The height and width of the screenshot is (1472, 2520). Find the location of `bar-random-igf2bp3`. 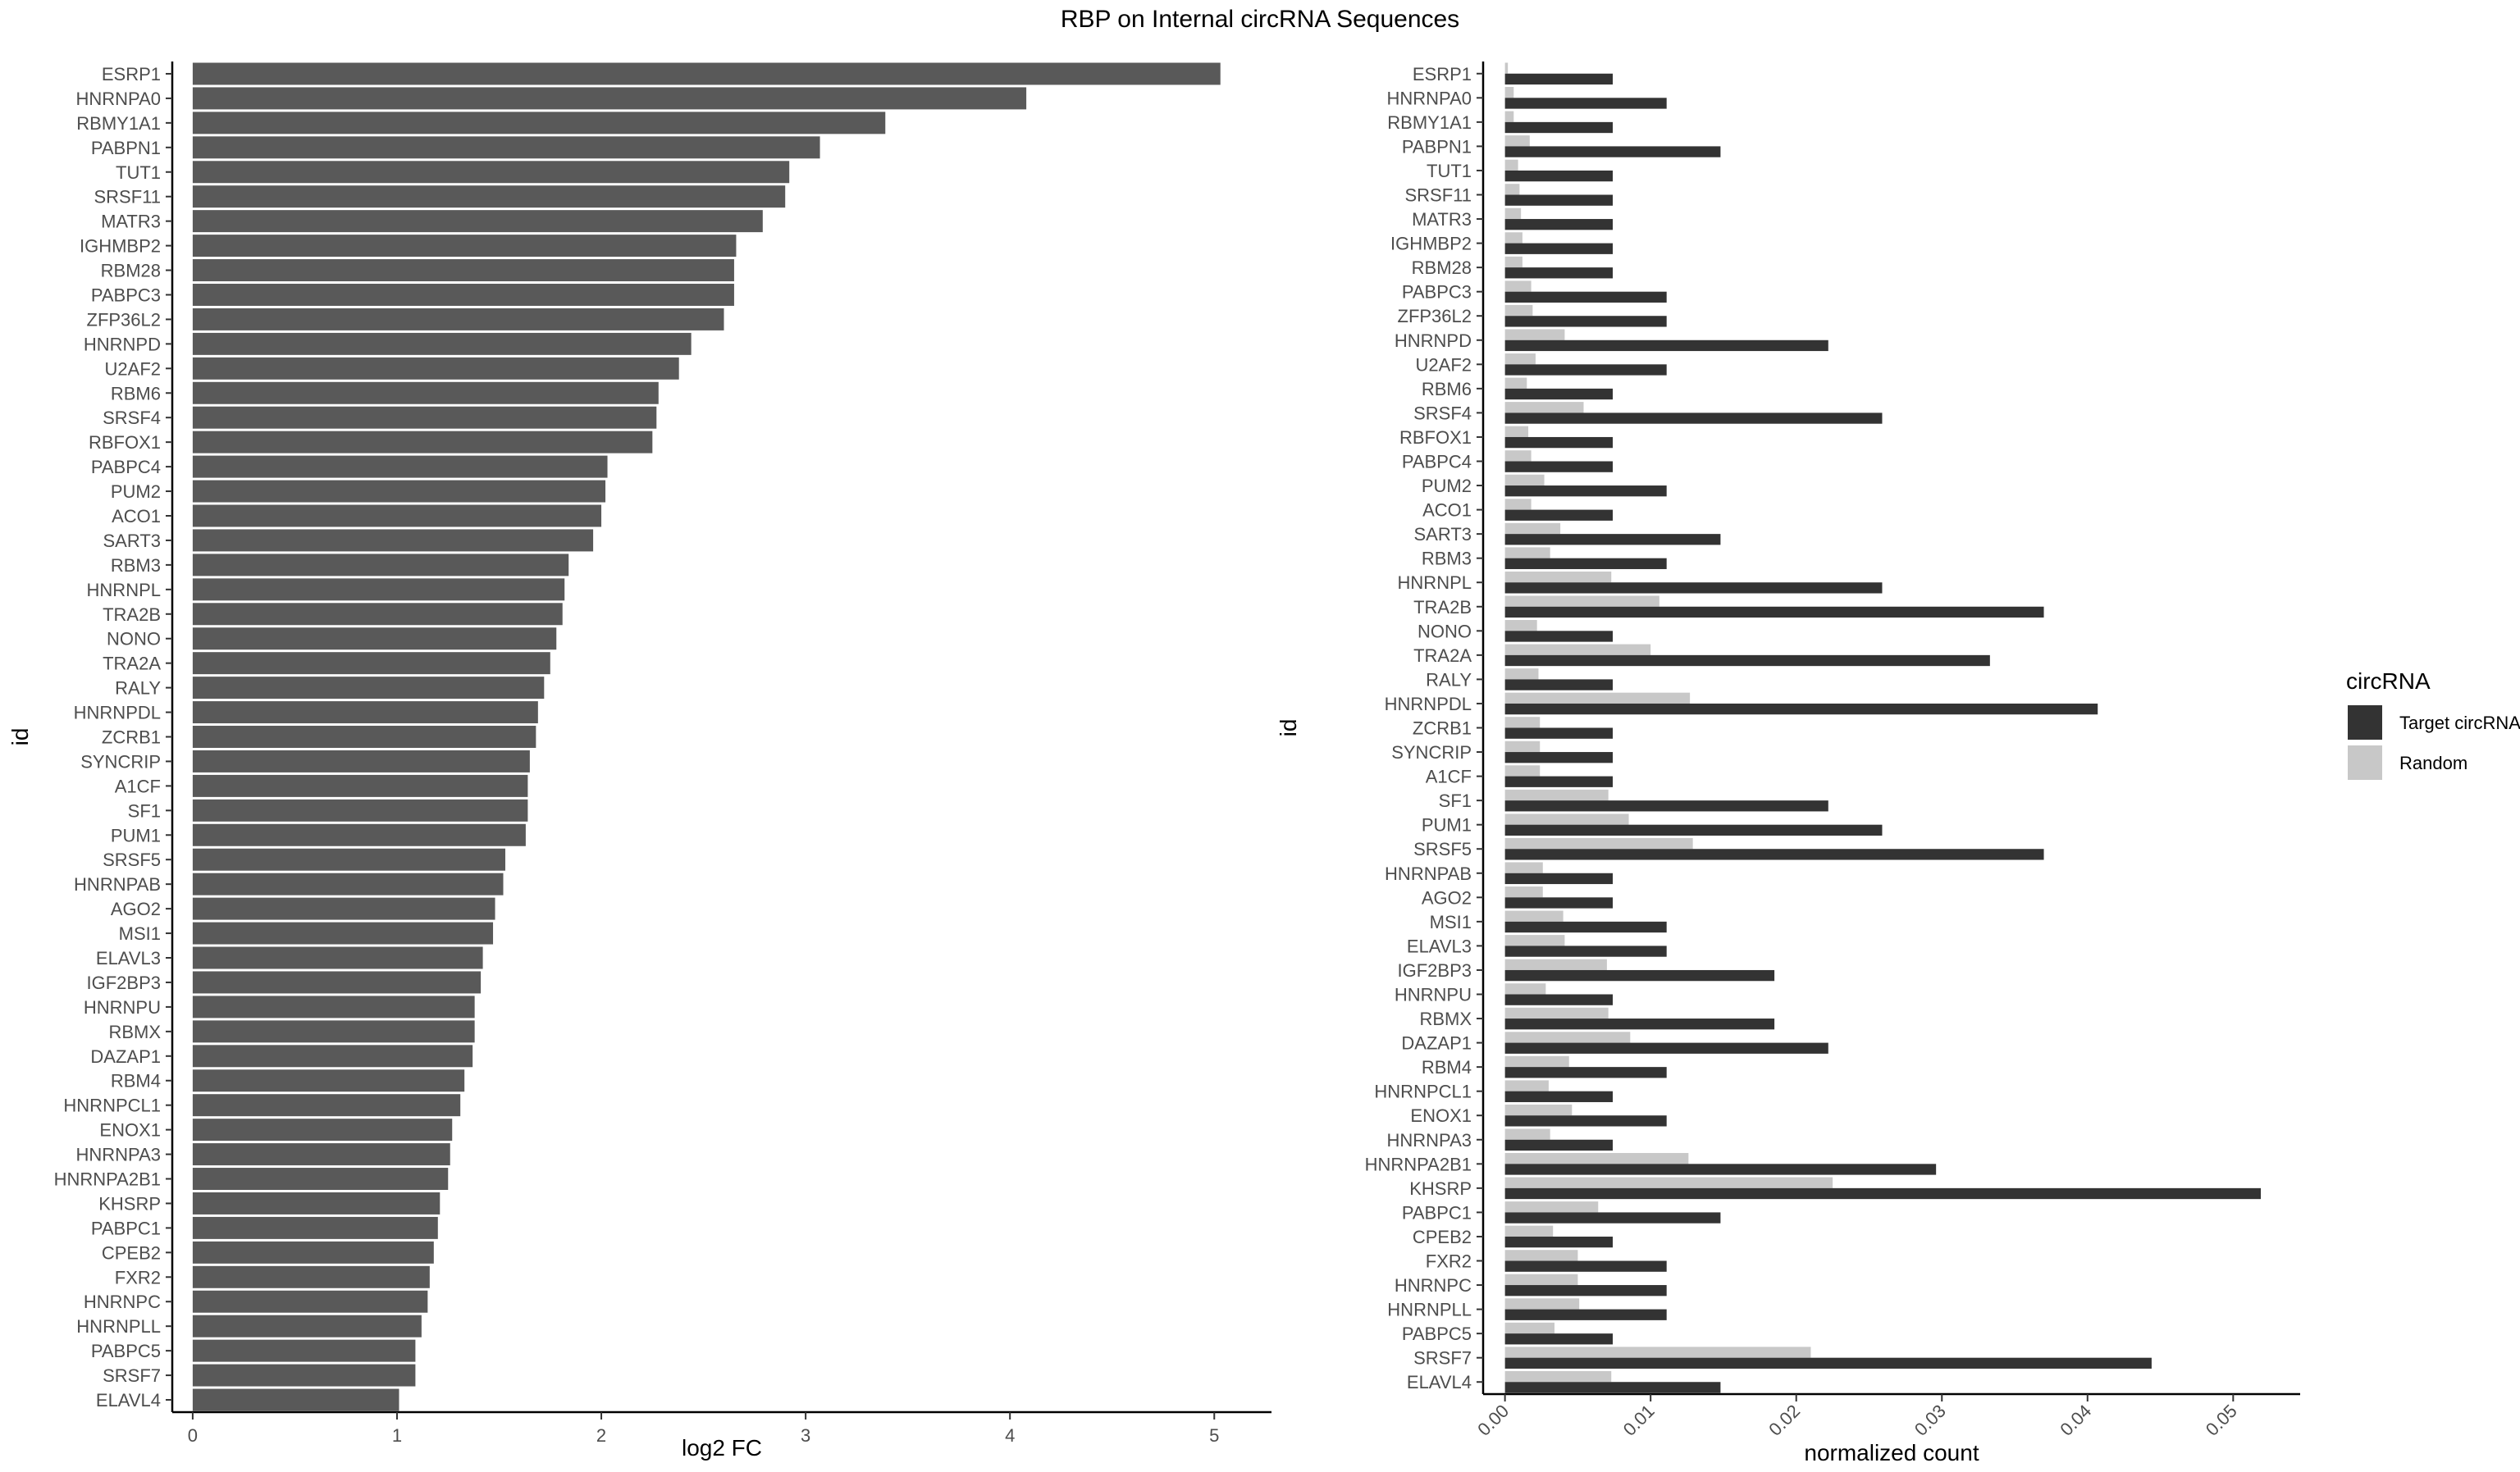

bar-random-igf2bp3 is located at coordinates (1555, 964).